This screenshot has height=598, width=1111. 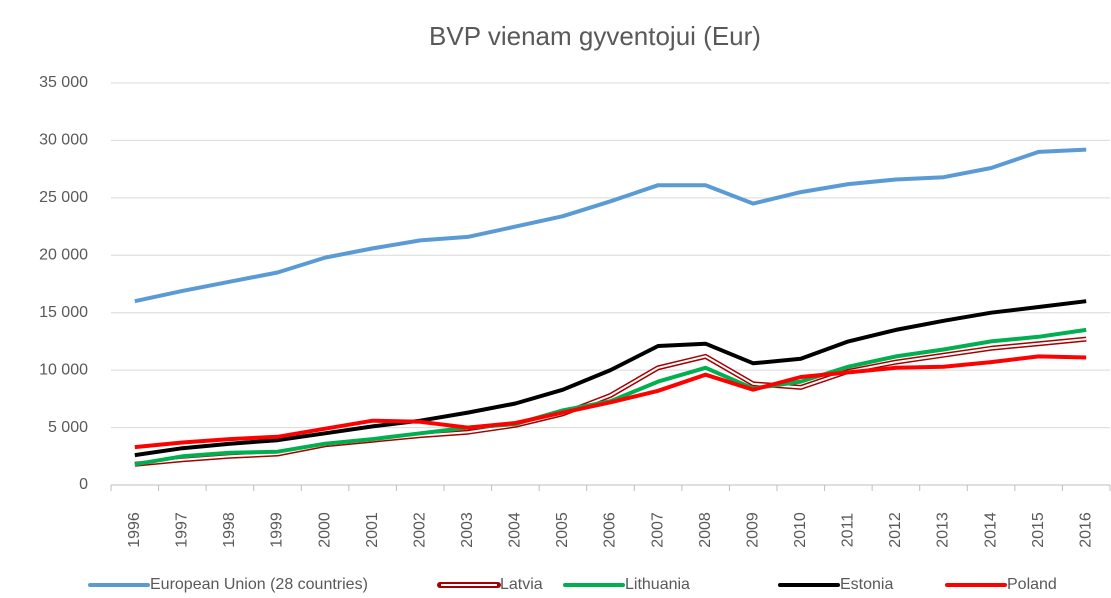 What do you see at coordinates (277, 530) in the screenshot?
I see `x-tick-label: 1999` at bounding box center [277, 530].